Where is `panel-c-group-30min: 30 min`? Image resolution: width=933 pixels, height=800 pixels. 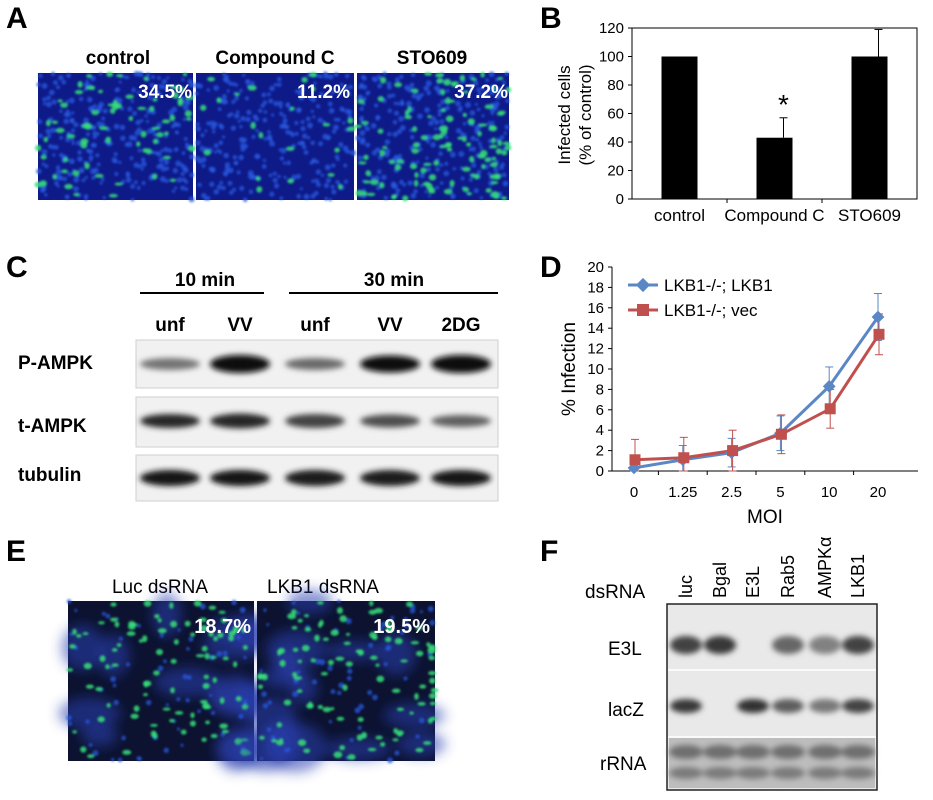 panel-c-group-30min: 30 min is located at coordinates (394, 280).